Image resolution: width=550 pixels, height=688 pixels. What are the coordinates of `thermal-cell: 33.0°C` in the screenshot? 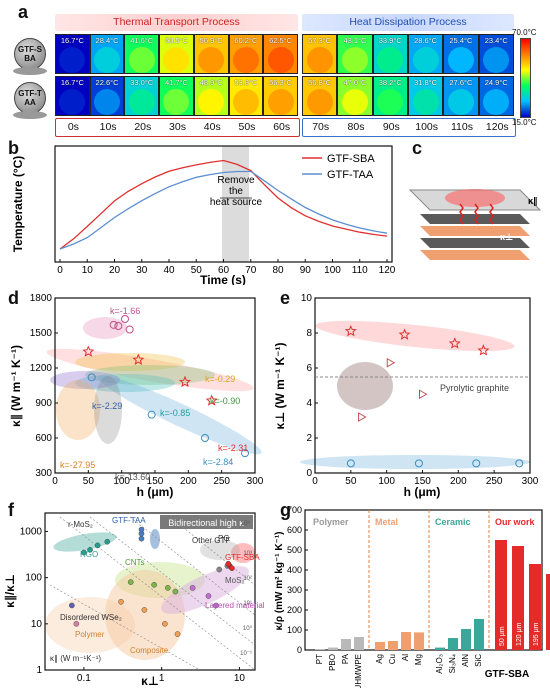 It's located at (142, 96).